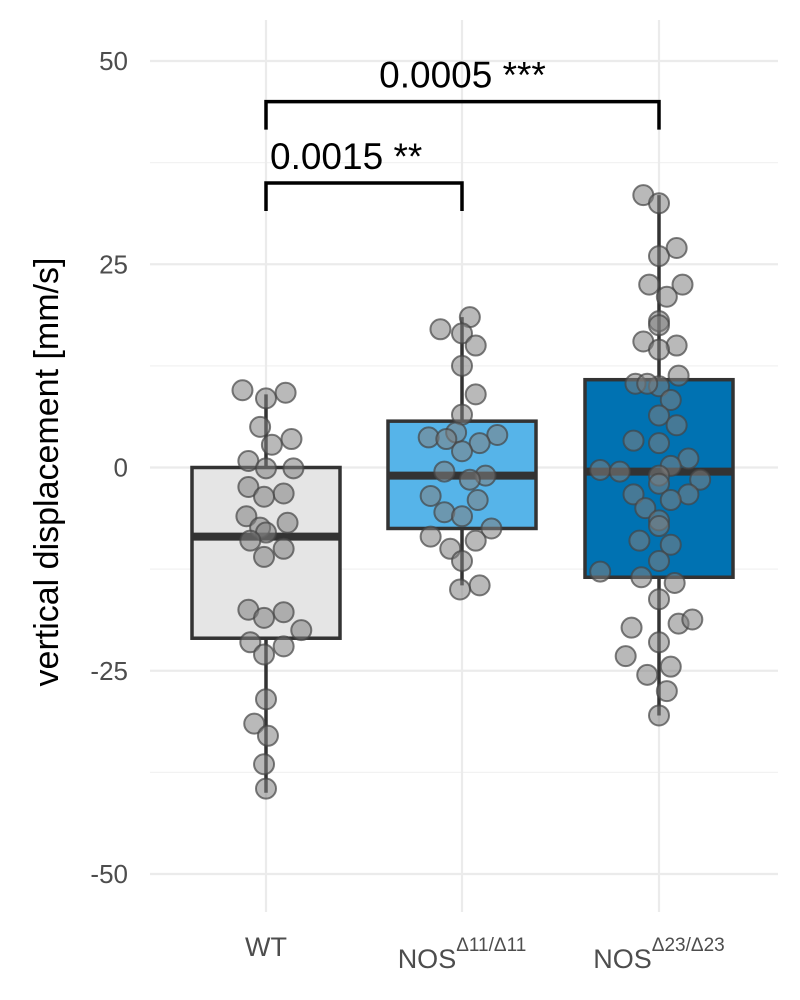 The image size is (800, 1000). I want to click on y-tick-label: 25, so click(113, 264).